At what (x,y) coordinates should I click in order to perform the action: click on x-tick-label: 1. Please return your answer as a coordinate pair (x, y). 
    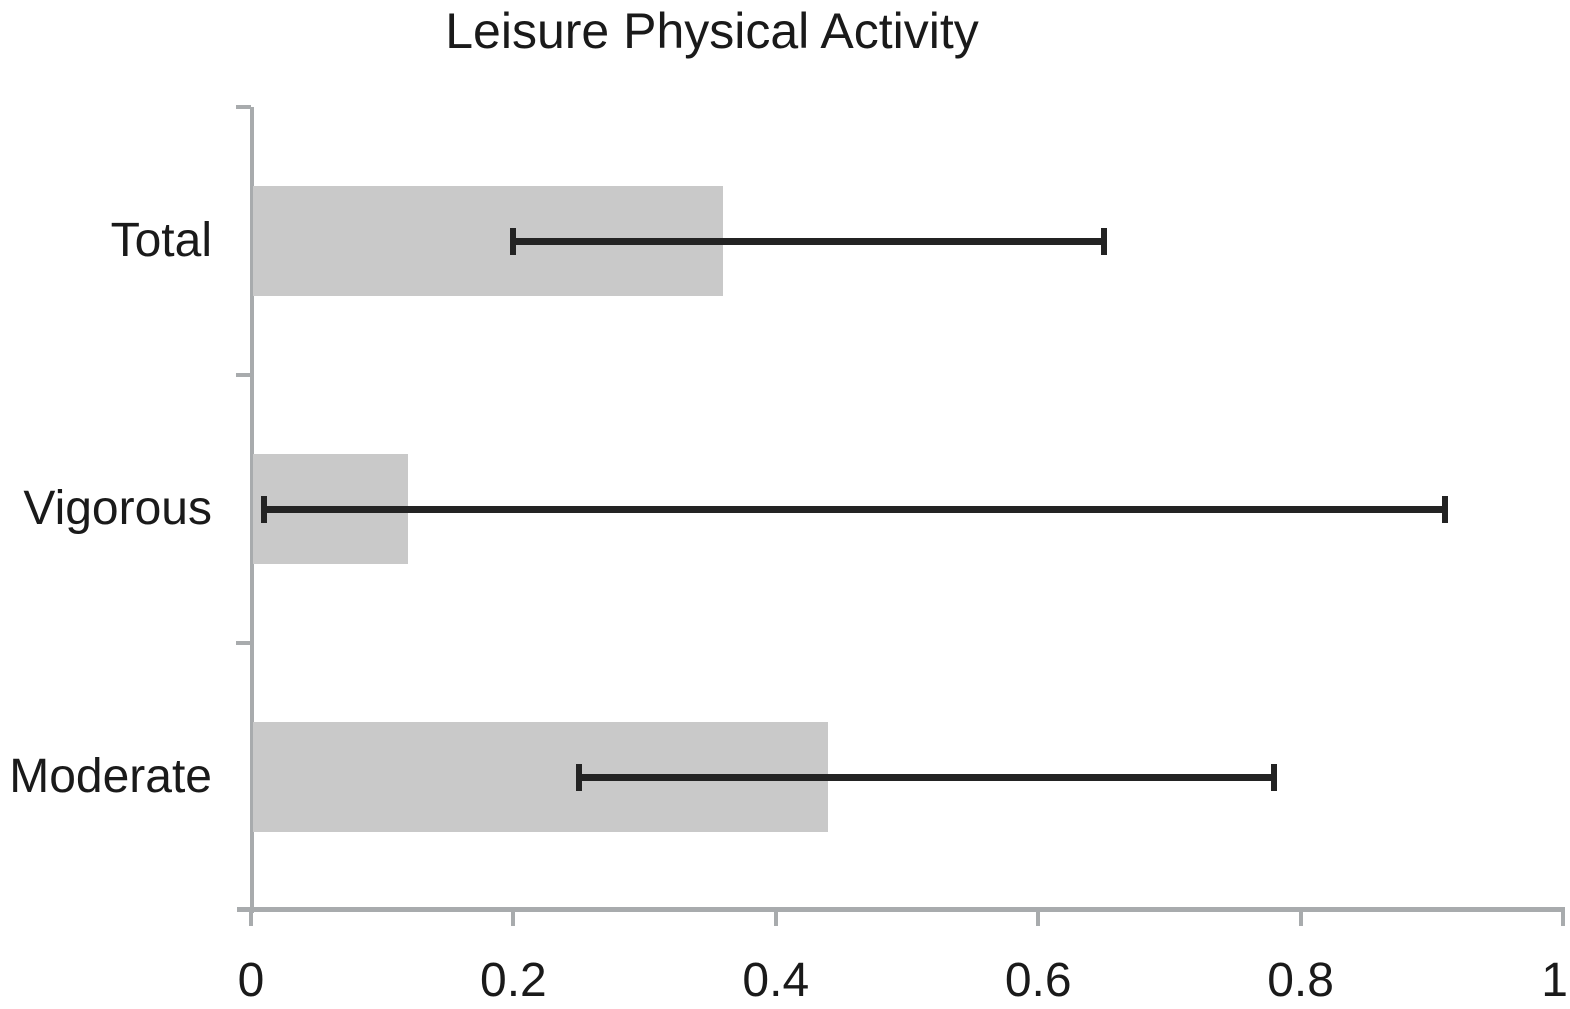
    Looking at the image, I should click on (1554, 980).